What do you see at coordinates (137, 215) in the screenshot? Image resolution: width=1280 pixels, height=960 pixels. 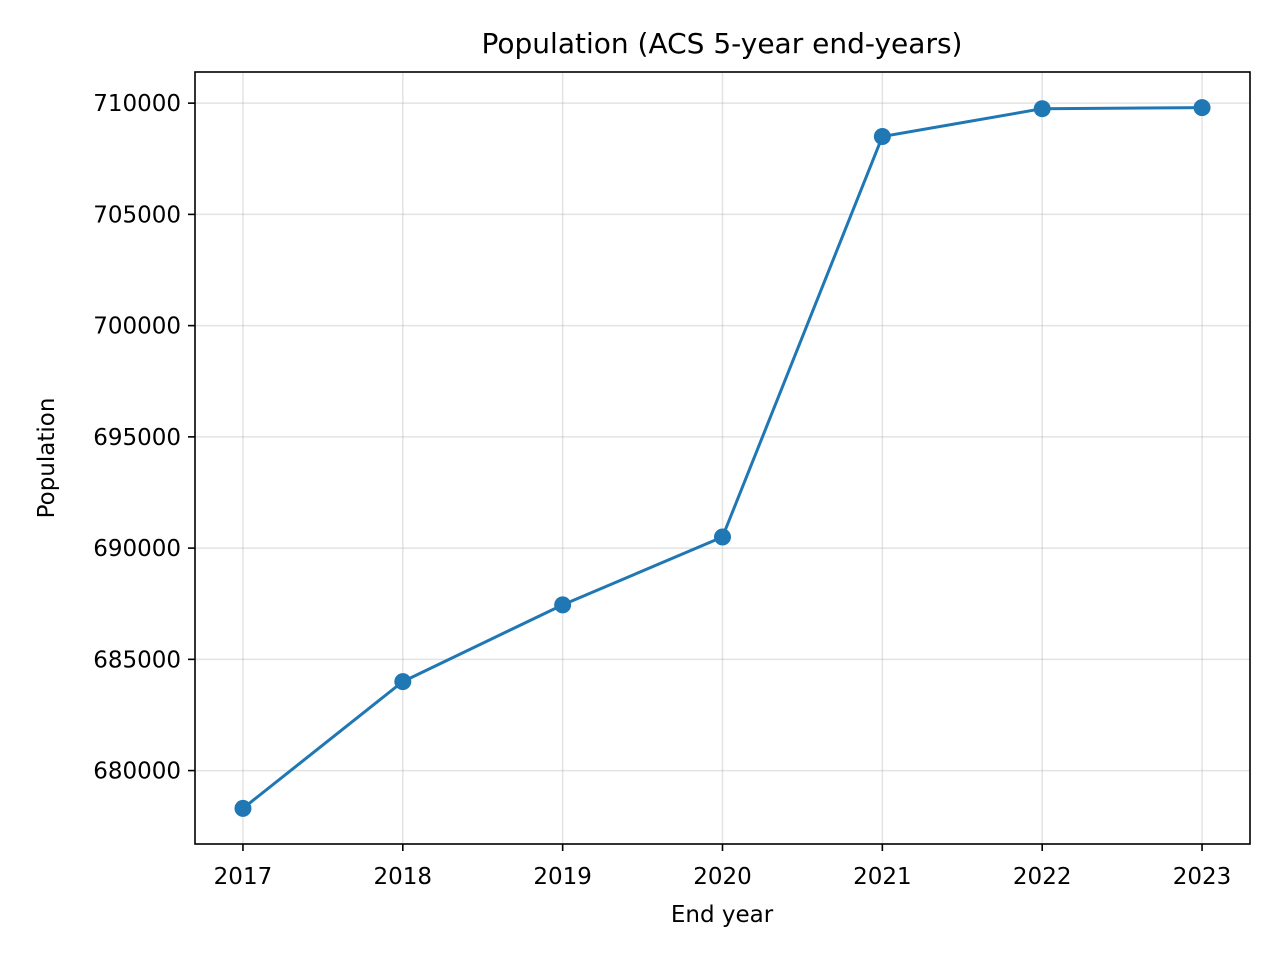 I see `y-tick-label: 705000` at bounding box center [137, 215].